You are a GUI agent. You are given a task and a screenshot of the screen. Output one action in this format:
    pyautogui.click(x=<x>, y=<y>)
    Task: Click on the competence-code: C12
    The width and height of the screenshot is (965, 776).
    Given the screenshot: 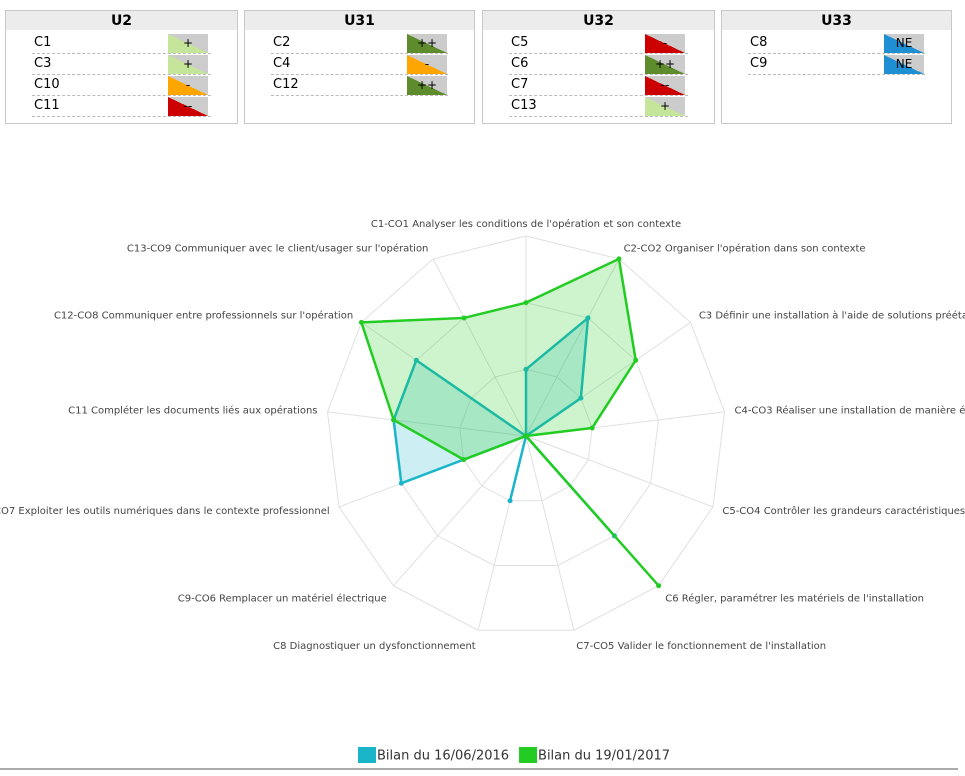 What is the action you would take?
    pyautogui.click(x=286, y=84)
    